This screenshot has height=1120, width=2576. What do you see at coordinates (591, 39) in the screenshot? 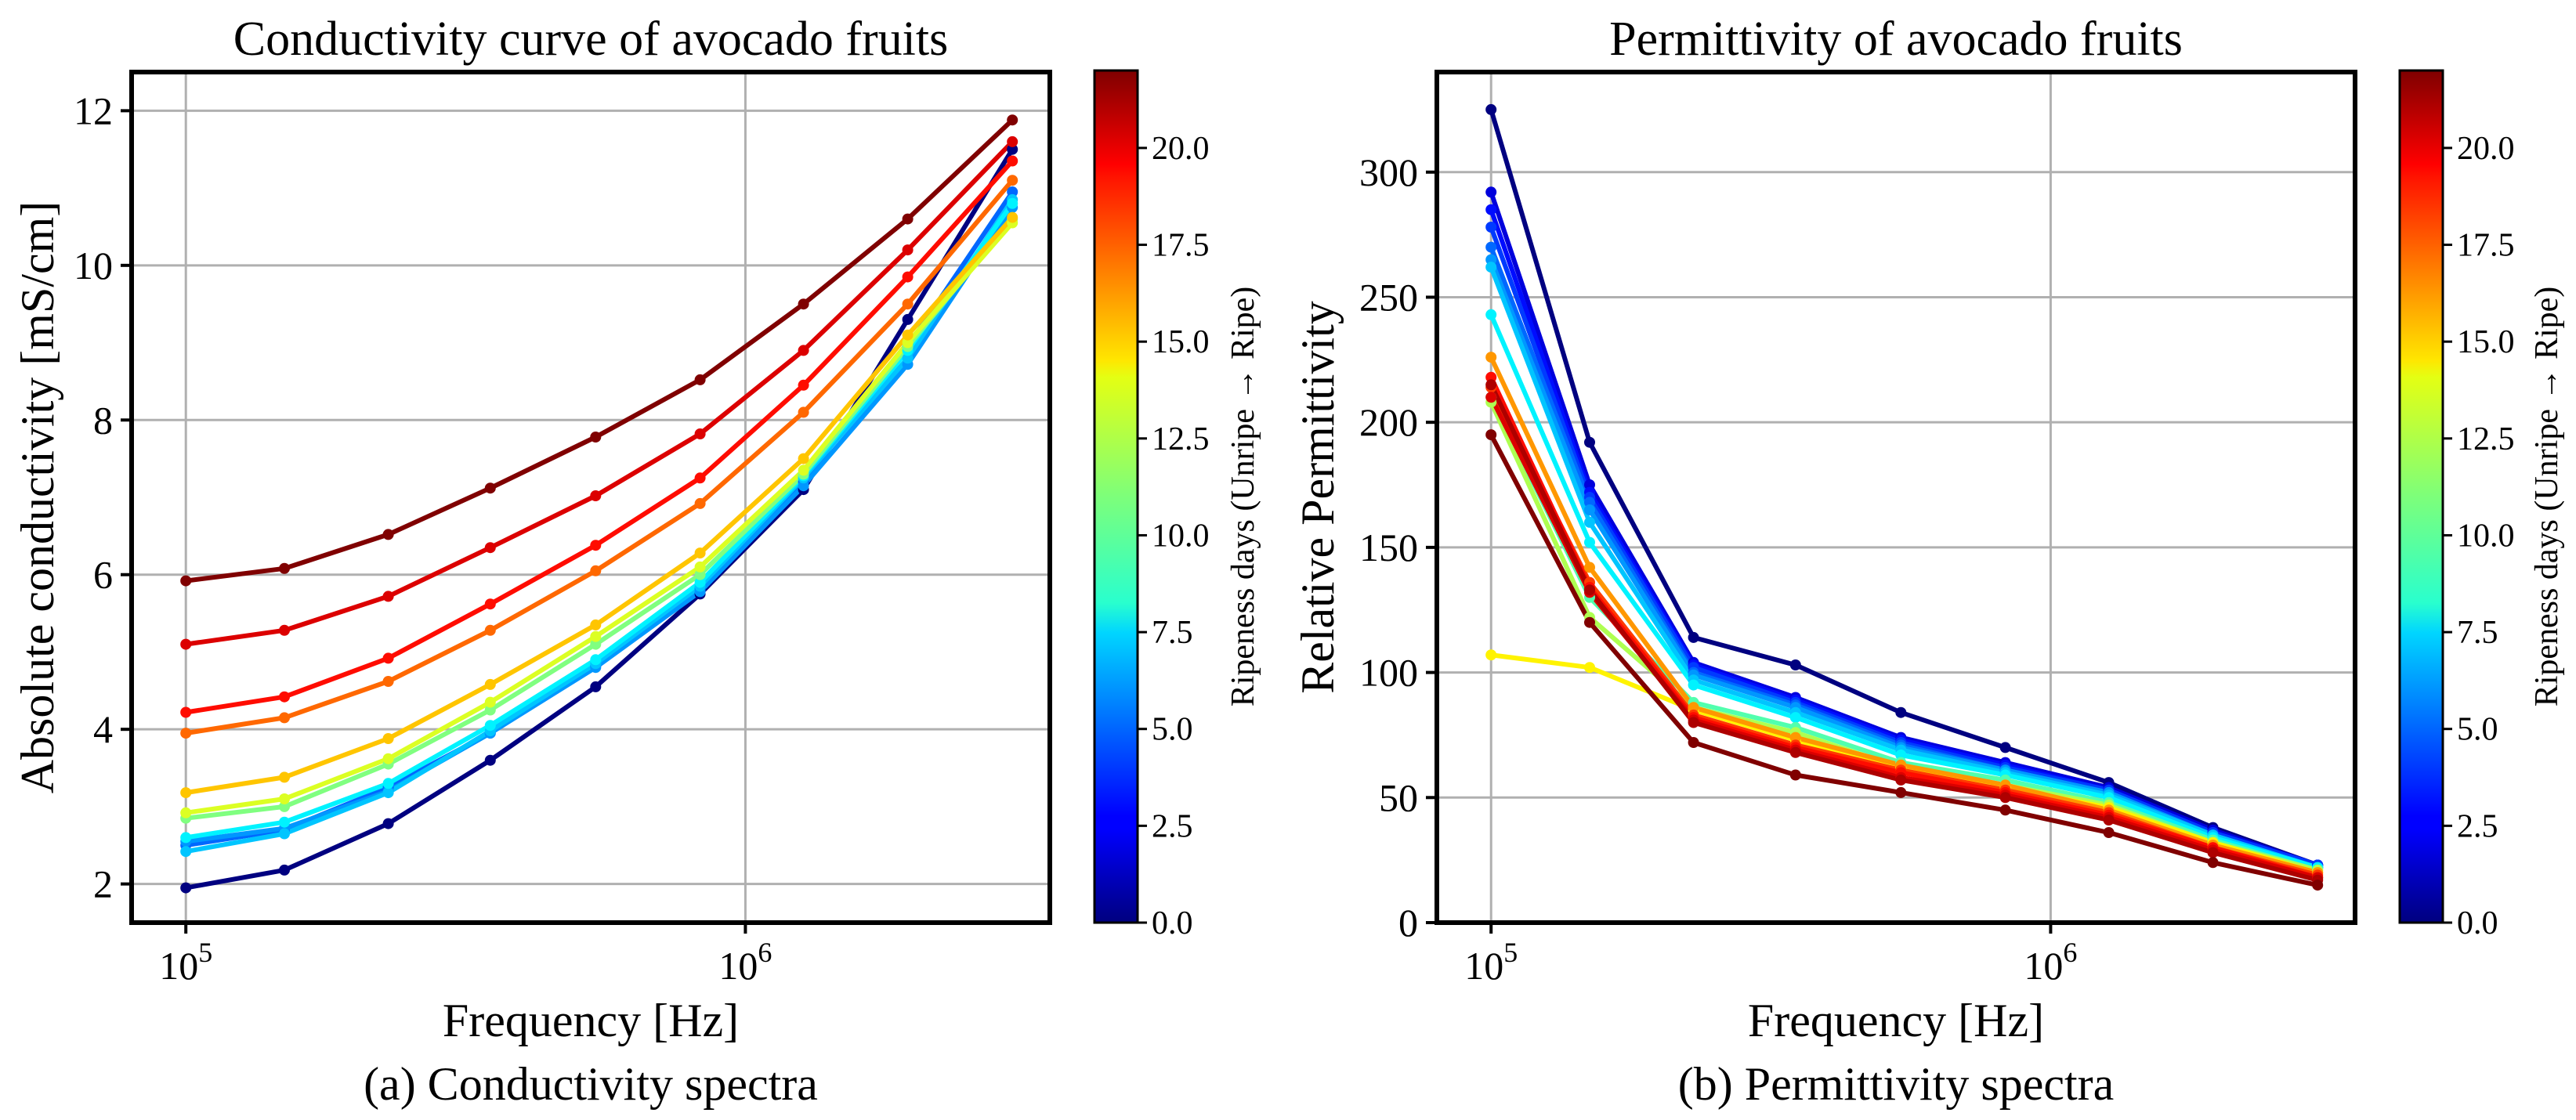
I see `title: Conductivity curve of avocado fruits` at bounding box center [591, 39].